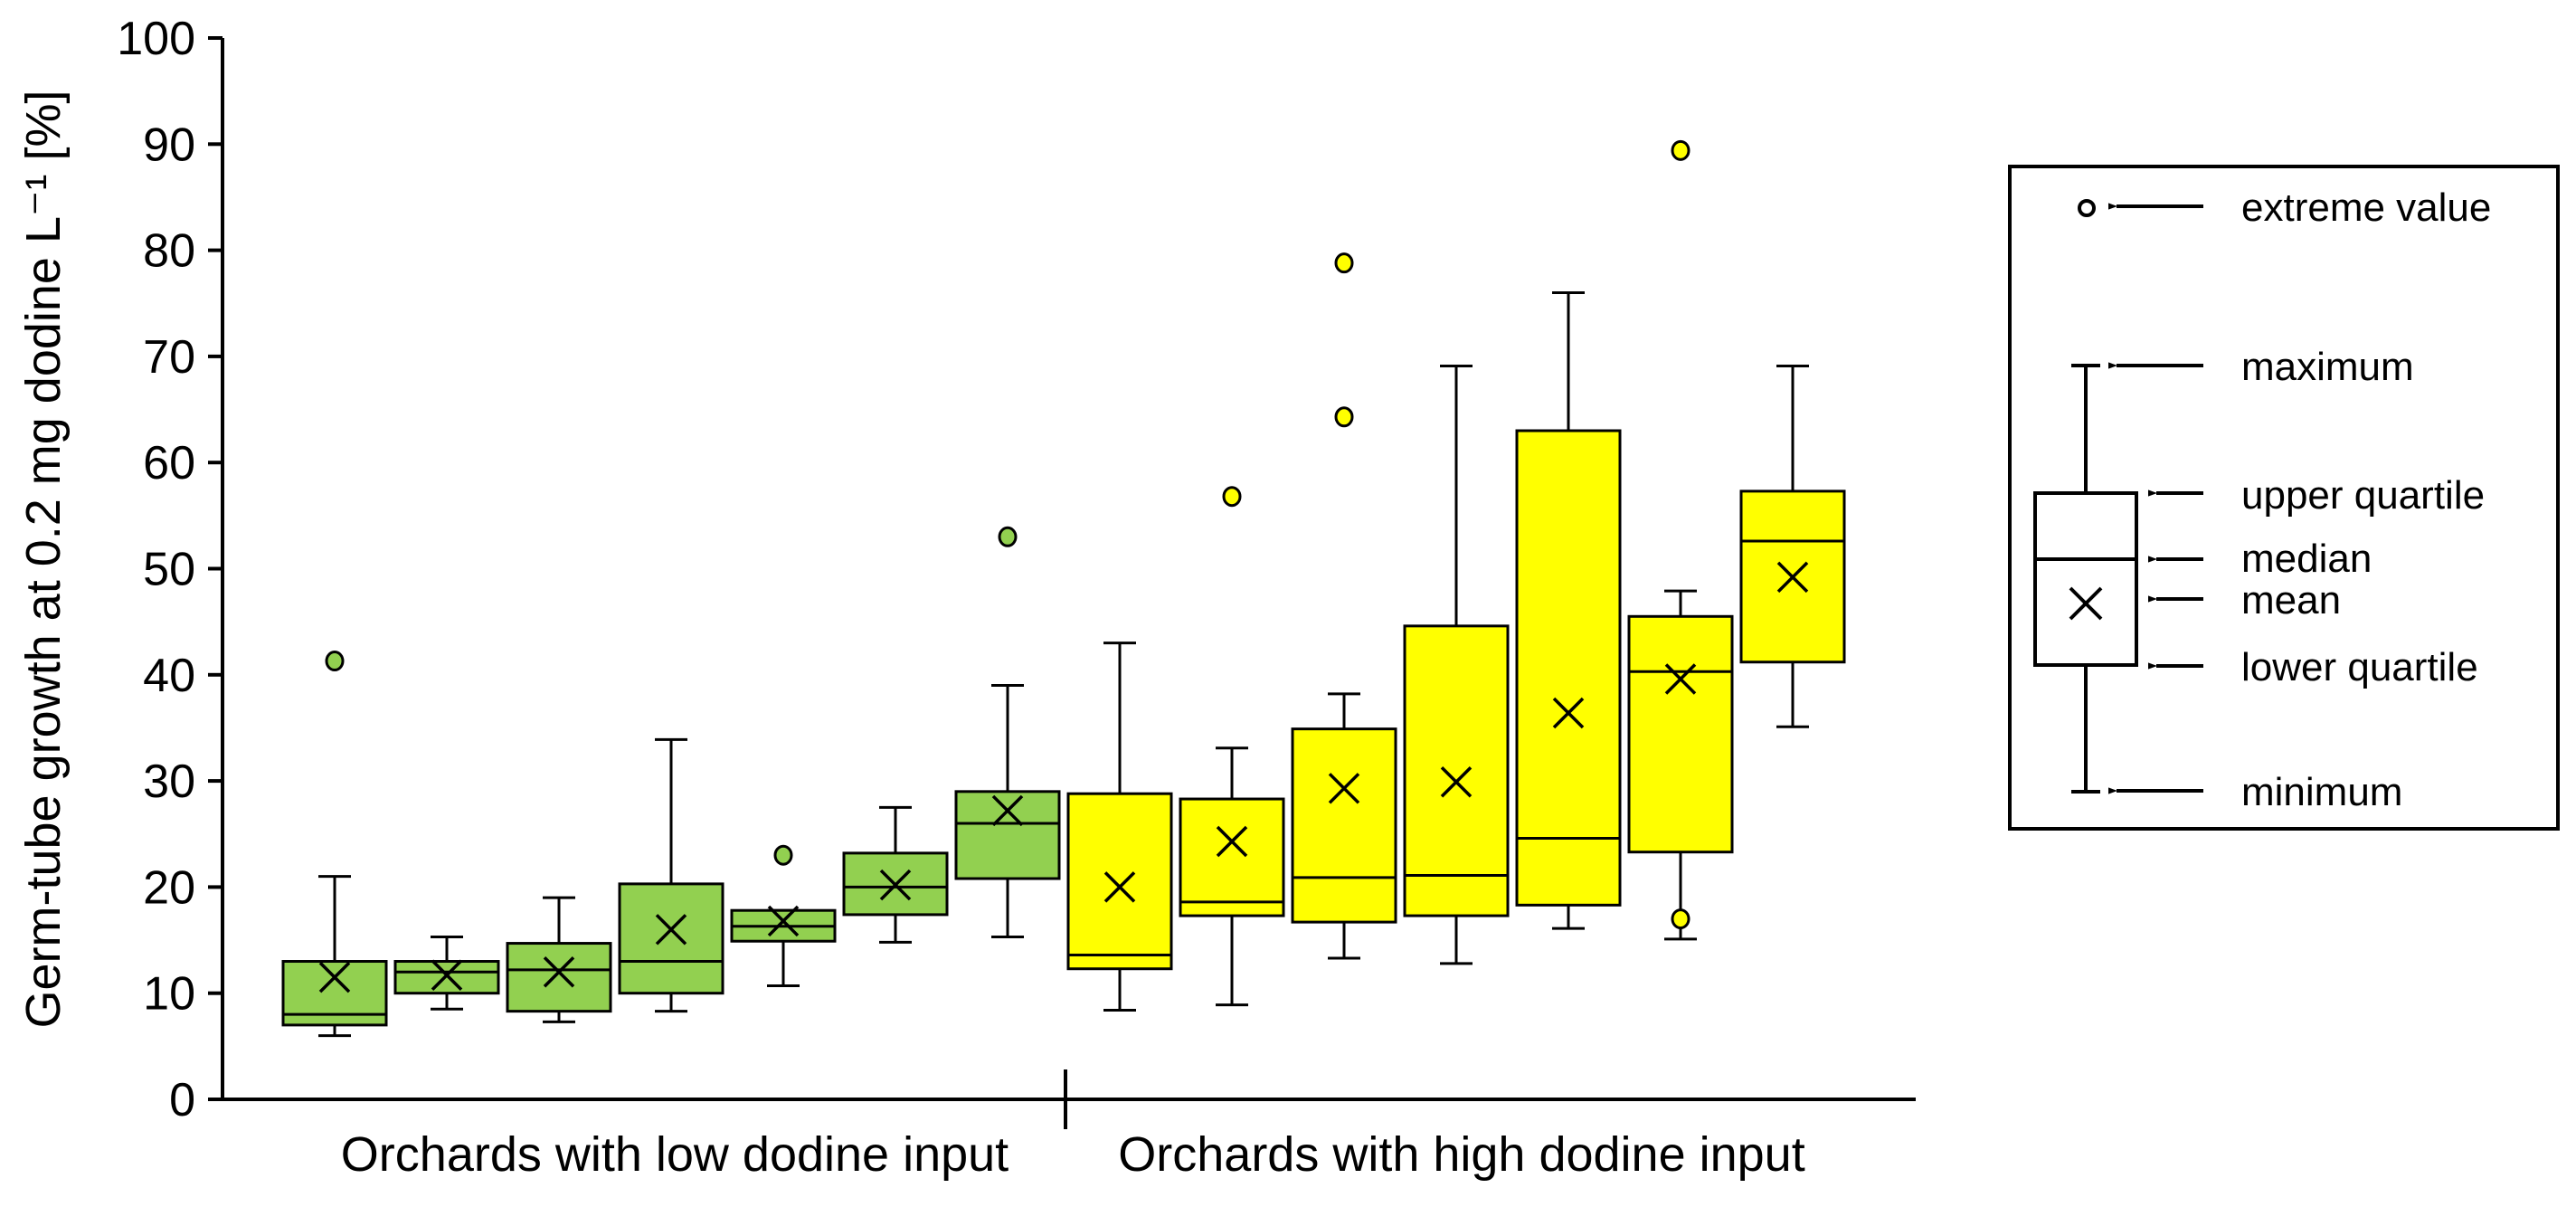 The height and width of the screenshot is (1207, 2576). Describe the element at coordinates (675, 1154) in the screenshot. I see `group-label-low-input: Orchards with low dodine input` at that location.